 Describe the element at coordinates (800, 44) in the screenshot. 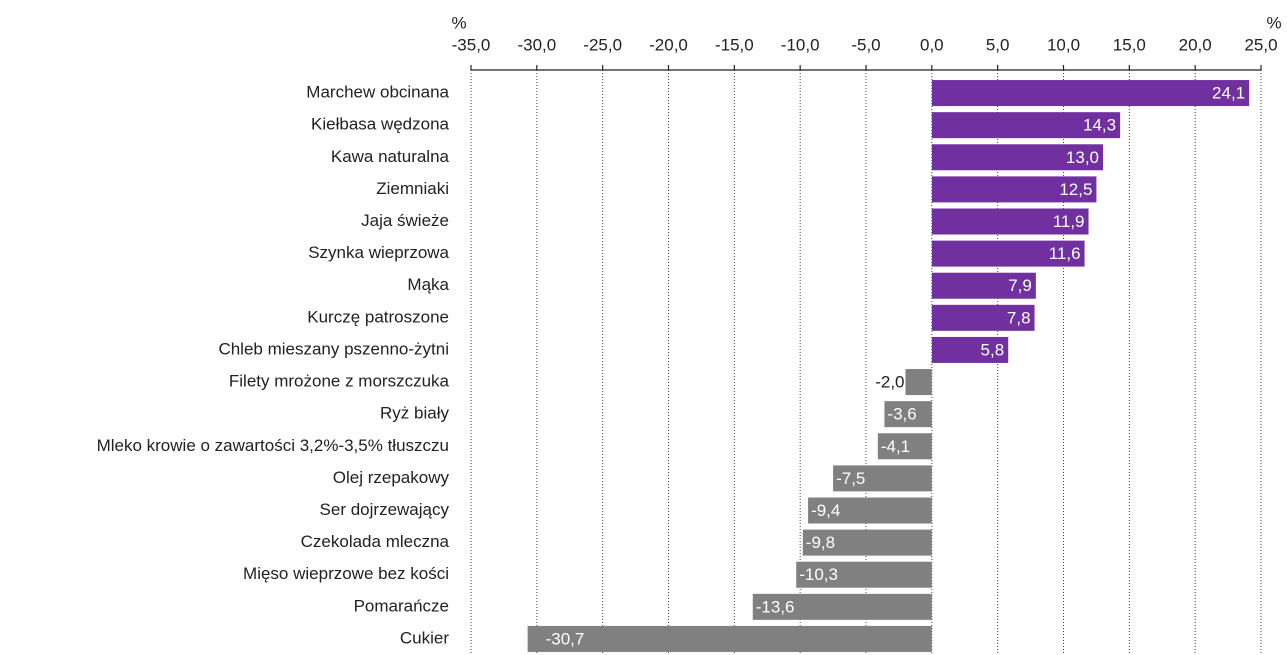

I see `x-tick-label: -10,0` at that location.